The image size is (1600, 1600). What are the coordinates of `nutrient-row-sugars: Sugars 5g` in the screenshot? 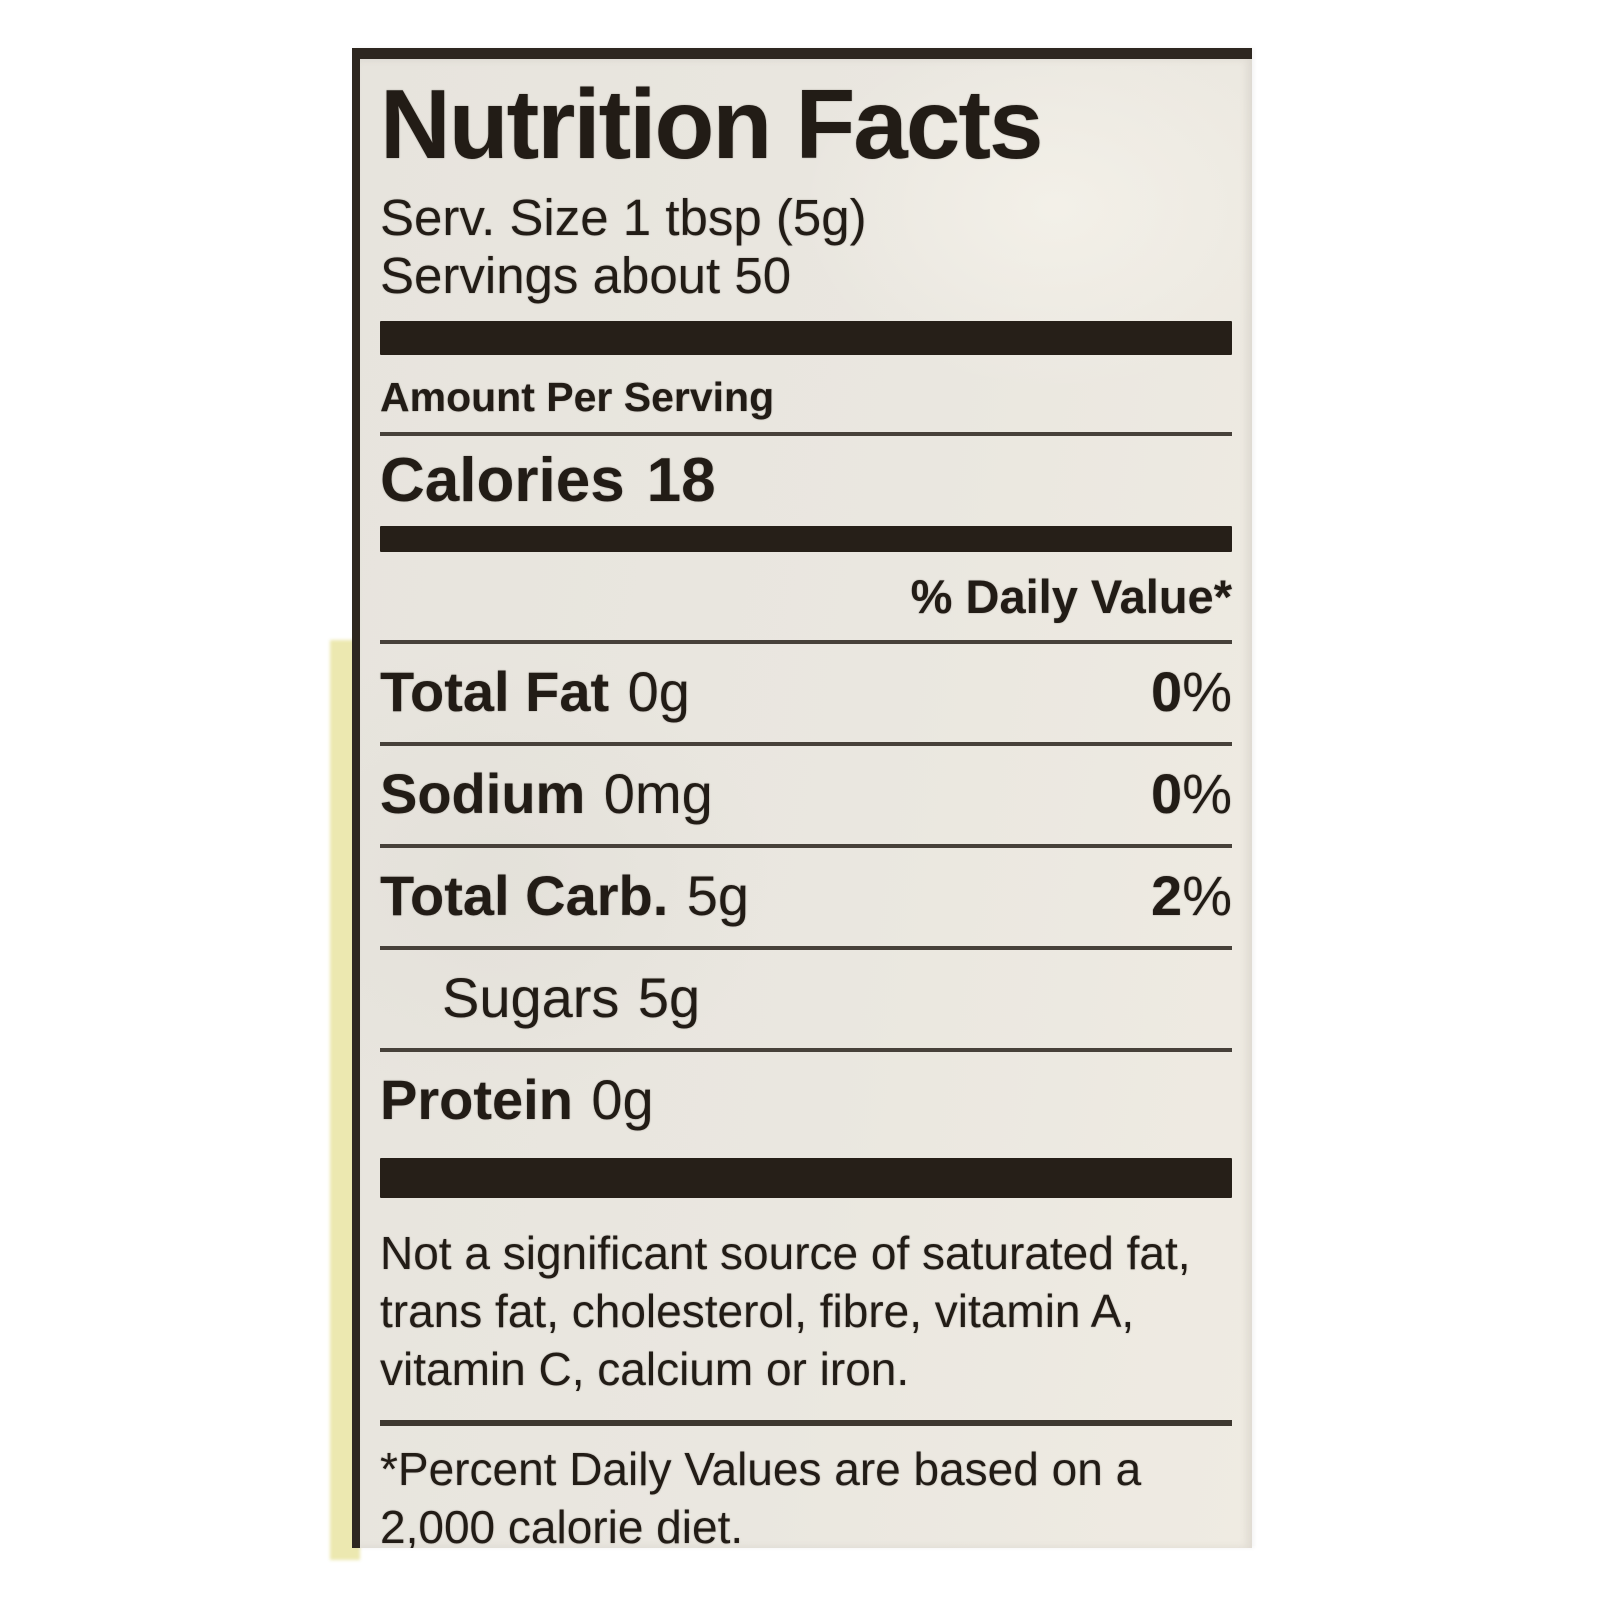 It's located at (806, 999).